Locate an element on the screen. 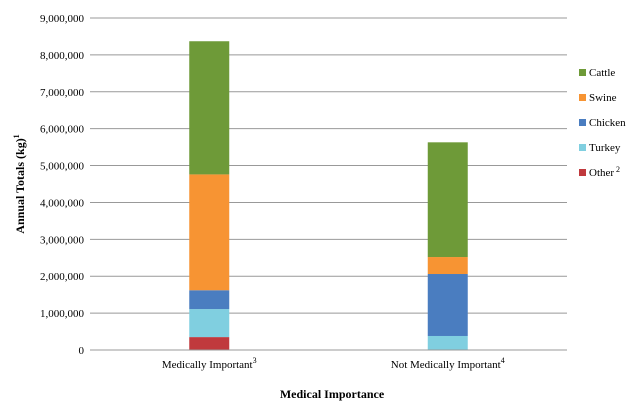 This screenshot has height=411, width=636. legend-item-other: Other 2 is located at coordinates (599, 172).